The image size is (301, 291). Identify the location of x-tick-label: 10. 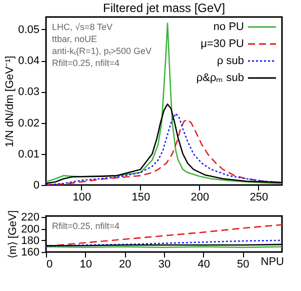
(86, 264).